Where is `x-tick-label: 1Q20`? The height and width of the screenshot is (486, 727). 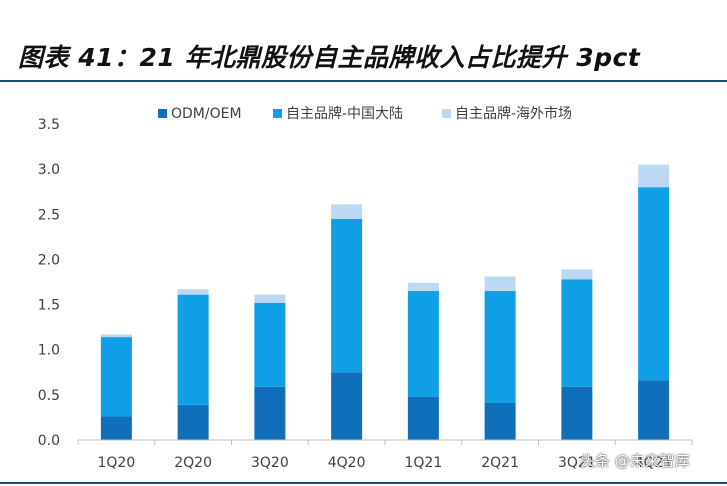 x-tick-label: 1Q20 is located at coordinates (117, 463).